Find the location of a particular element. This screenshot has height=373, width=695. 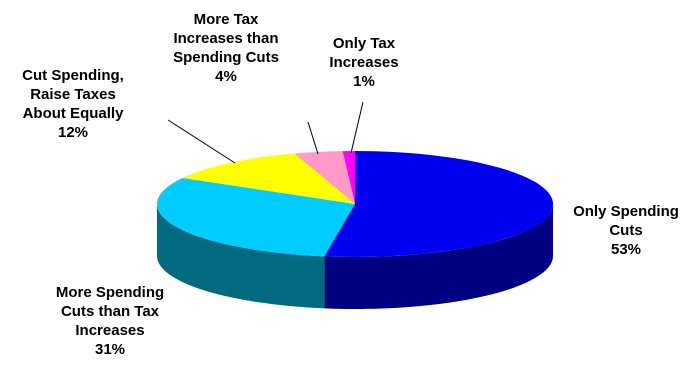

slice-label-more-spending-cuts-than-tax-increases: More Spending Cuts than Tax Increases 31% is located at coordinates (110, 321).